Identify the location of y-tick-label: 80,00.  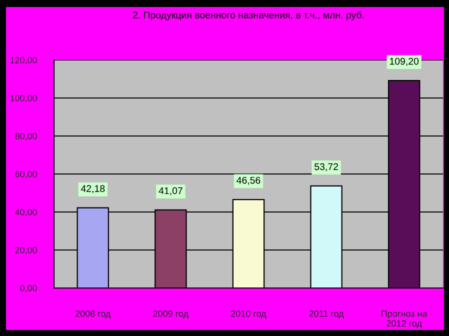
(26, 136).